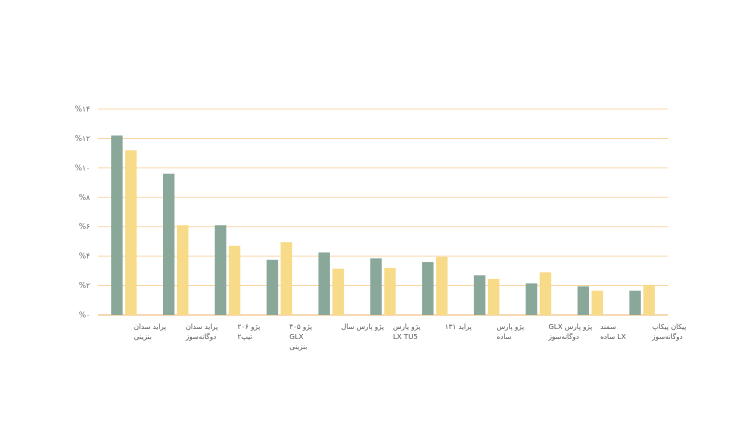 The image size is (750, 430). I want to click on y-tick-label: %۴, so click(84, 256).